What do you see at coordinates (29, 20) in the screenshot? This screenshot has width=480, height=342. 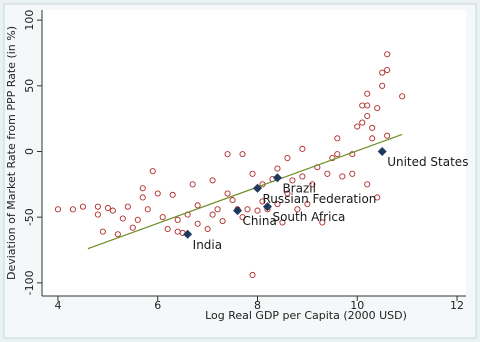 I see `y-tick-label: 100` at bounding box center [29, 20].